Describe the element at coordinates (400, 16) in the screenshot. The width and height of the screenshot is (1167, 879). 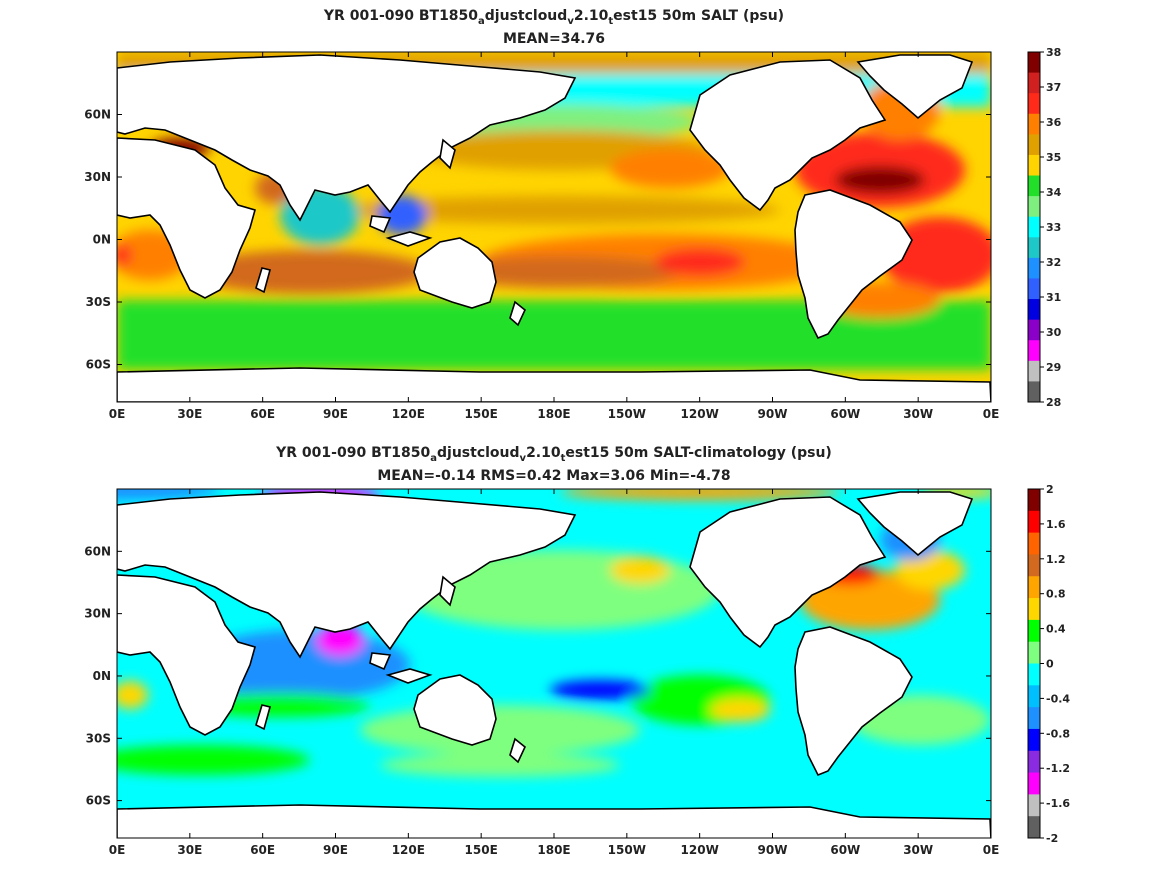
I see `title-segment: YR 001-090 BT1850` at that location.